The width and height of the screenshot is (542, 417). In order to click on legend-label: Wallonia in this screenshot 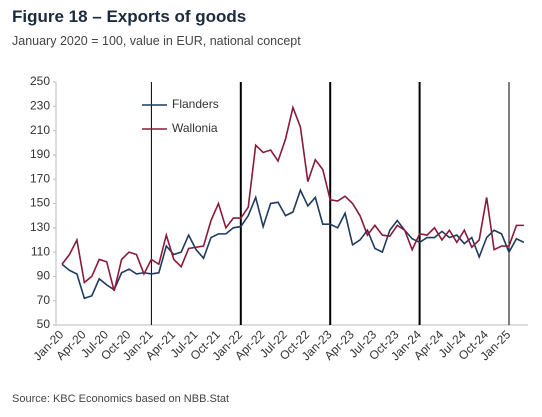, I will do `click(195, 128)`.